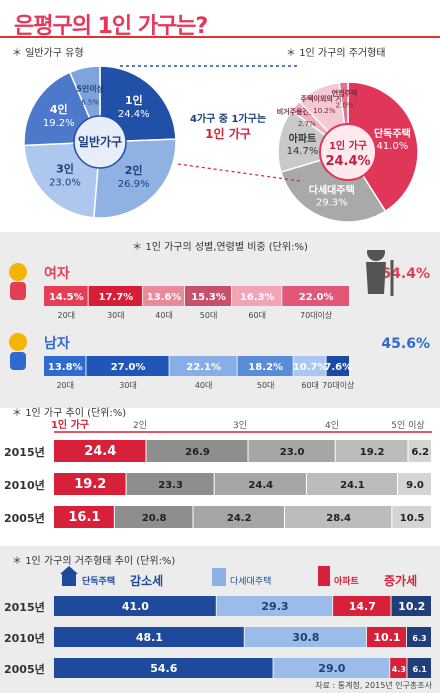 This screenshot has width=440, height=693. Describe the element at coordinates (352, 485) in the screenshot. I see `trend-bar-value: 24.1` at that location.